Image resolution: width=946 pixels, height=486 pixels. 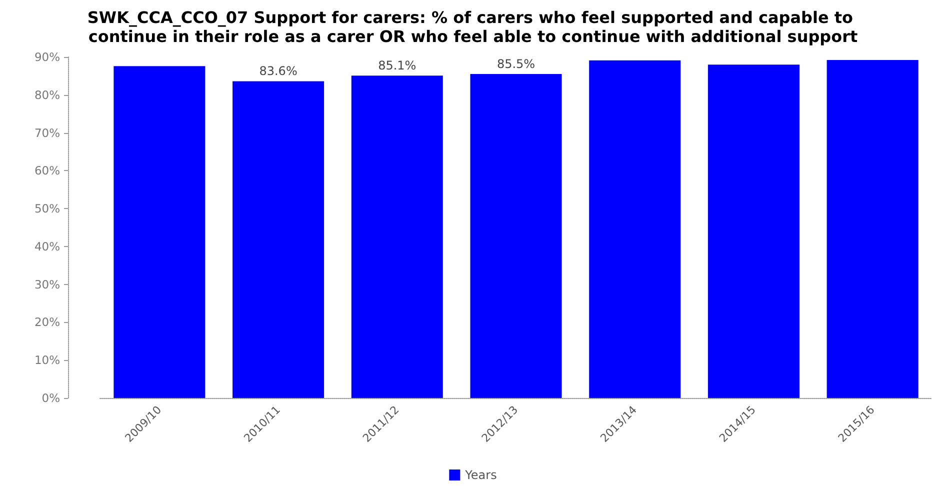 What do you see at coordinates (516, 64) in the screenshot?
I see `data-label: 85.5%` at bounding box center [516, 64].